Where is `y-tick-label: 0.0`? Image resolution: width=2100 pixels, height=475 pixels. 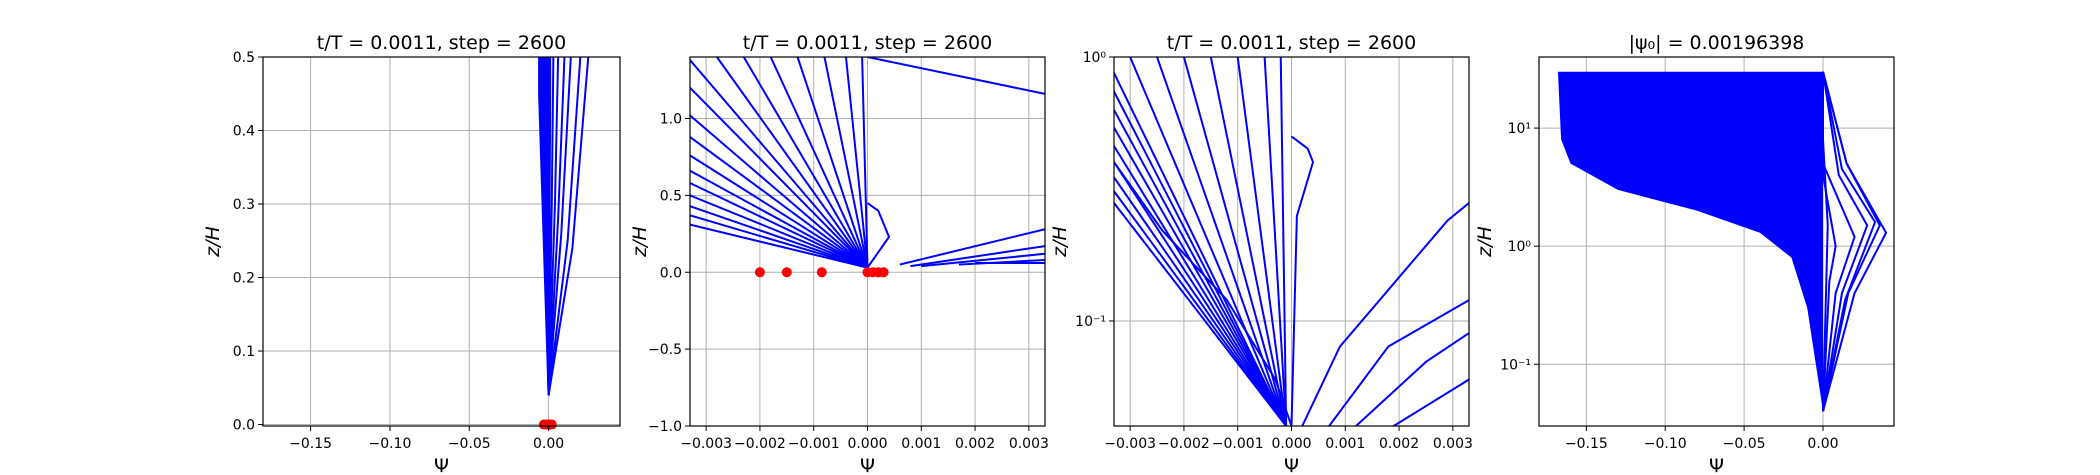 y-tick-label: 0.0 is located at coordinates (671, 273).